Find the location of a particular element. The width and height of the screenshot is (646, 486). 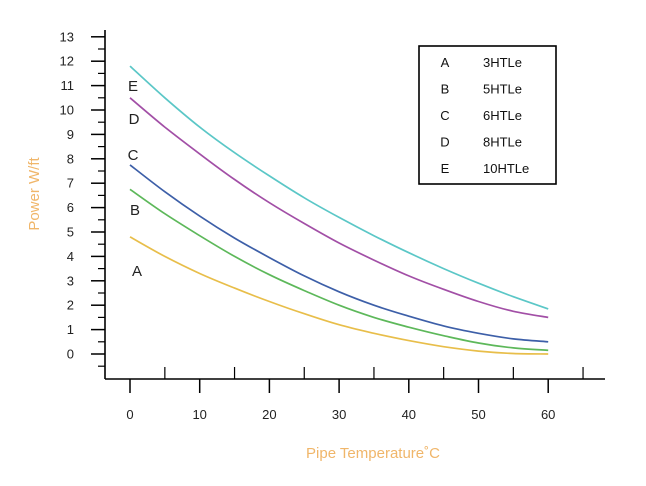

legend: A 3HTLe B 5HTLe C 6HTLe D 8HTLe E 10HTLe is located at coordinates (487, 115).